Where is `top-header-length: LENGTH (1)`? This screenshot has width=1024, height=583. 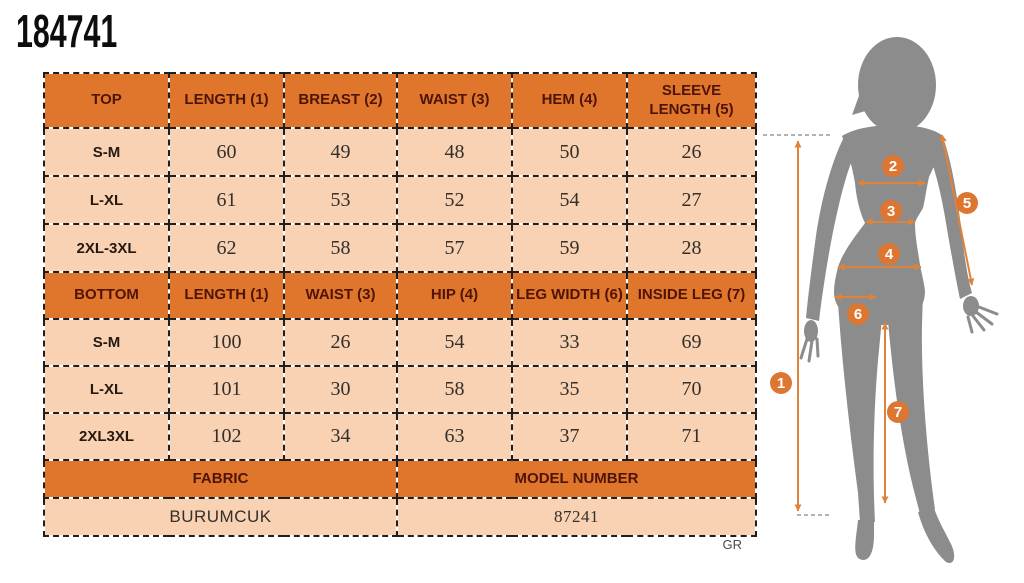 top-header-length: LENGTH (1) is located at coordinates (226, 100).